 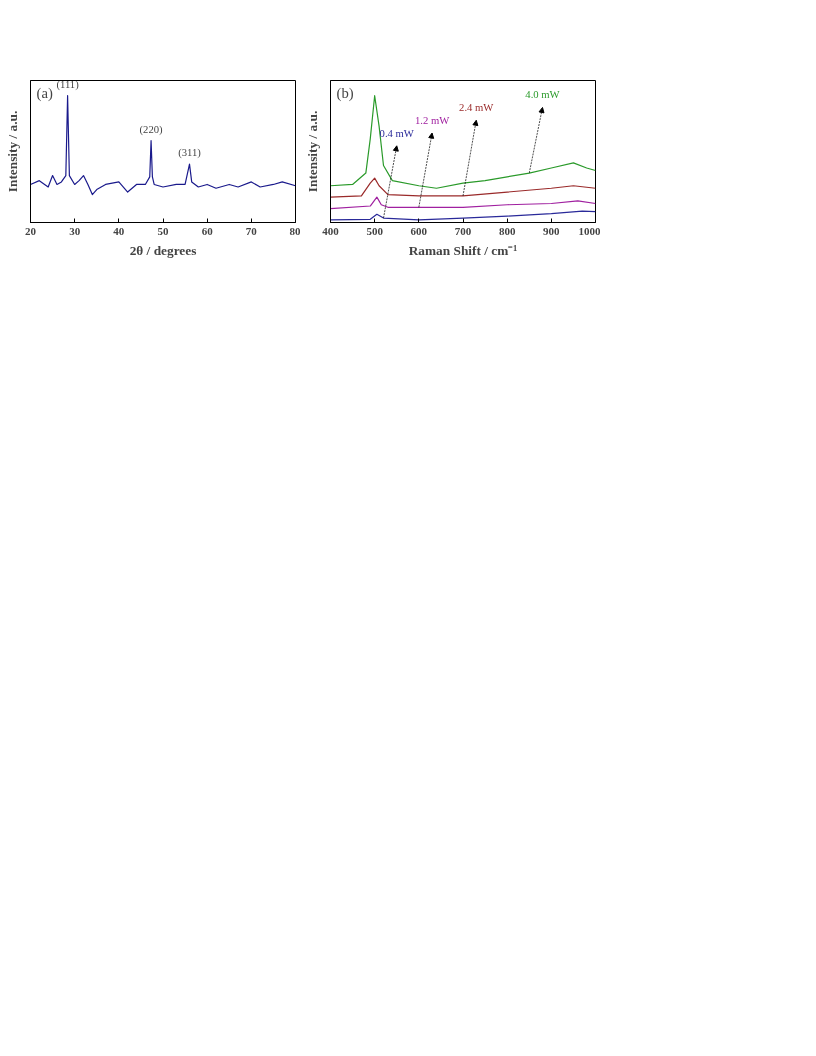 I want to click on x-tick-label: 30, so click(x=75, y=230).